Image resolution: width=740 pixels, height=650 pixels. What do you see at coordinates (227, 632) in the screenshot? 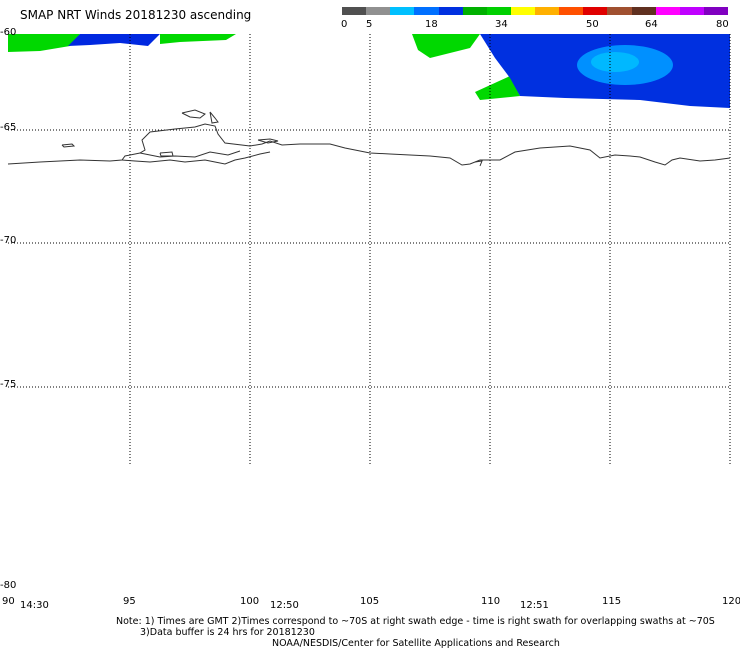
I see `footnote-line-2: 3)Data buffer is 24 hrs for 20181230` at bounding box center [227, 632].